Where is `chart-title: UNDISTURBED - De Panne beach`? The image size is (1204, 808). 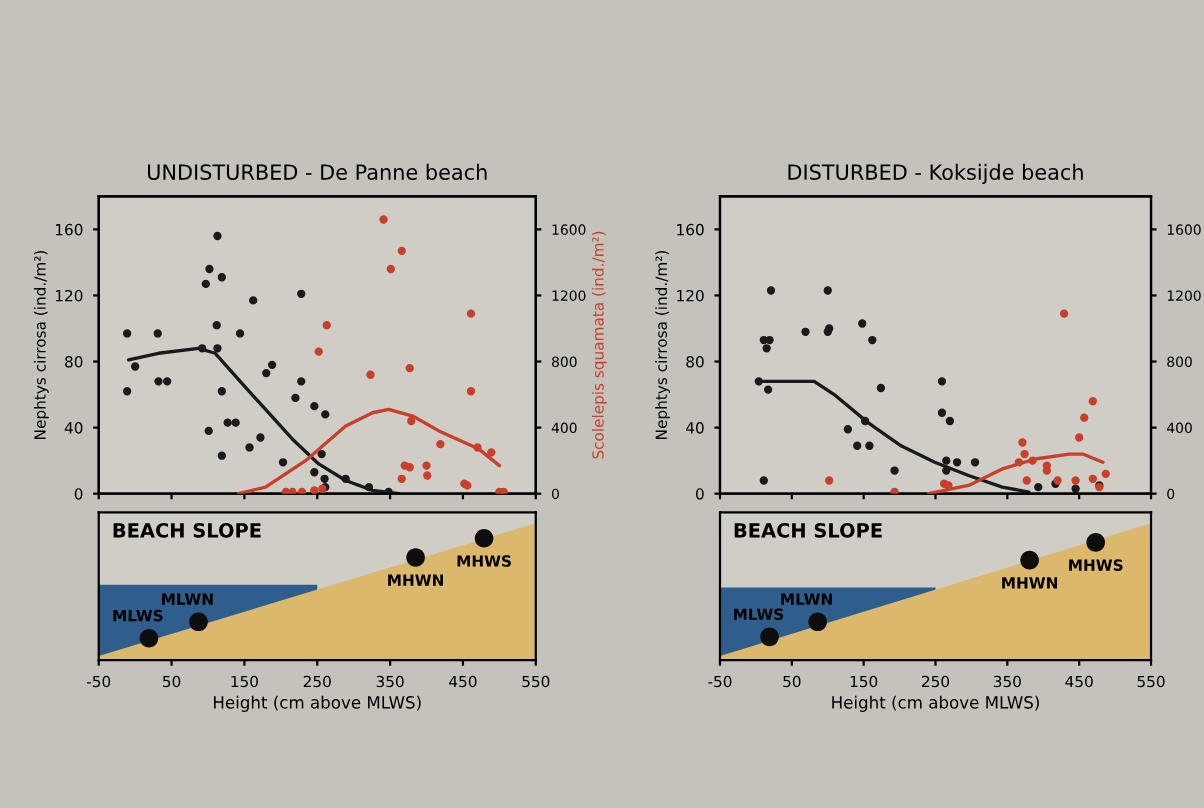 chart-title: UNDISTURBED - De Panne beach is located at coordinates (317, 171).